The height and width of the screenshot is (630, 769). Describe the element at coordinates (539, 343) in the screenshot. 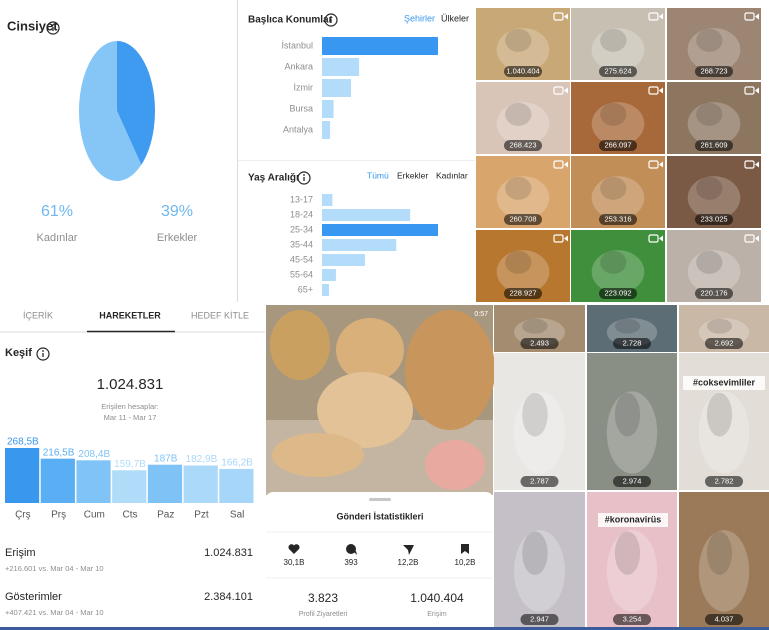

I see `view-count: 2.493` at that location.